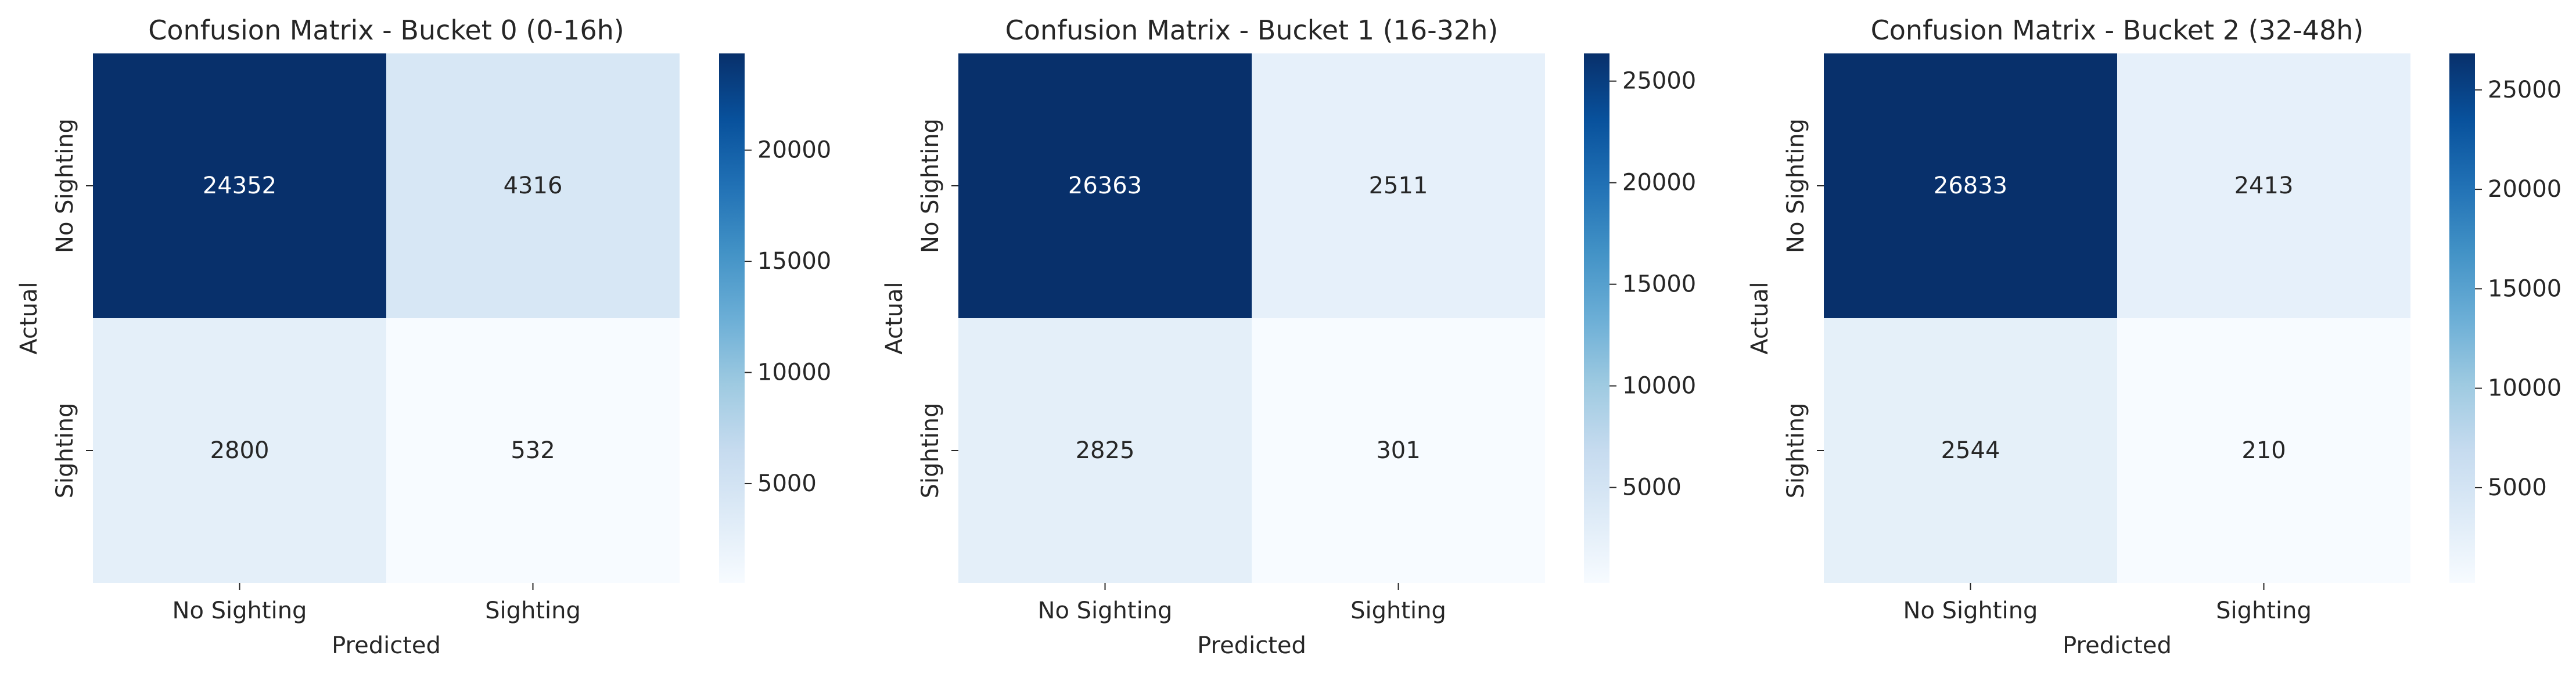 The height and width of the screenshot is (677, 2576). Describe the element at coordinates (2117, 30) in the screenshot. I see `chart-title: Confusion Matrix - Bucket 2 (32-48h)` at that location.